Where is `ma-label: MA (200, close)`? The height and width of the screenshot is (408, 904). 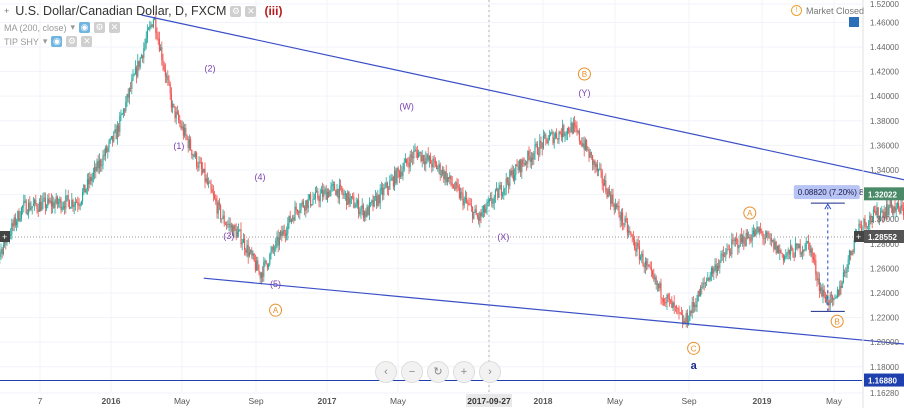 ma-label: MA (200, close) is located at coordinates (35, 27).